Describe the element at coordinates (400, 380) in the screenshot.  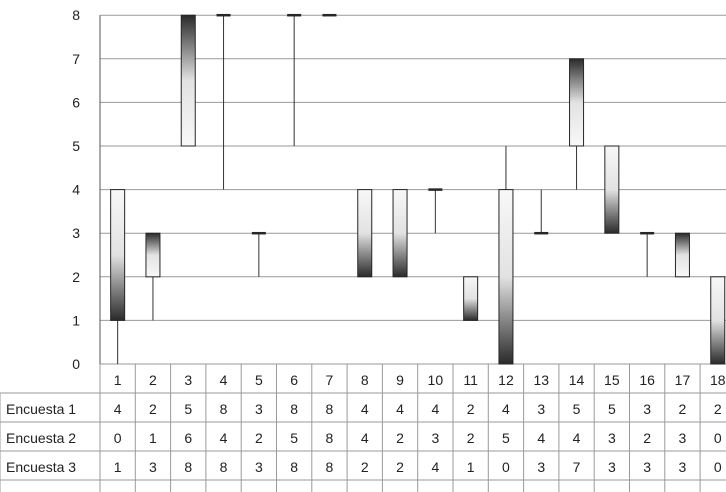
I see `category-label: 9` at that location.